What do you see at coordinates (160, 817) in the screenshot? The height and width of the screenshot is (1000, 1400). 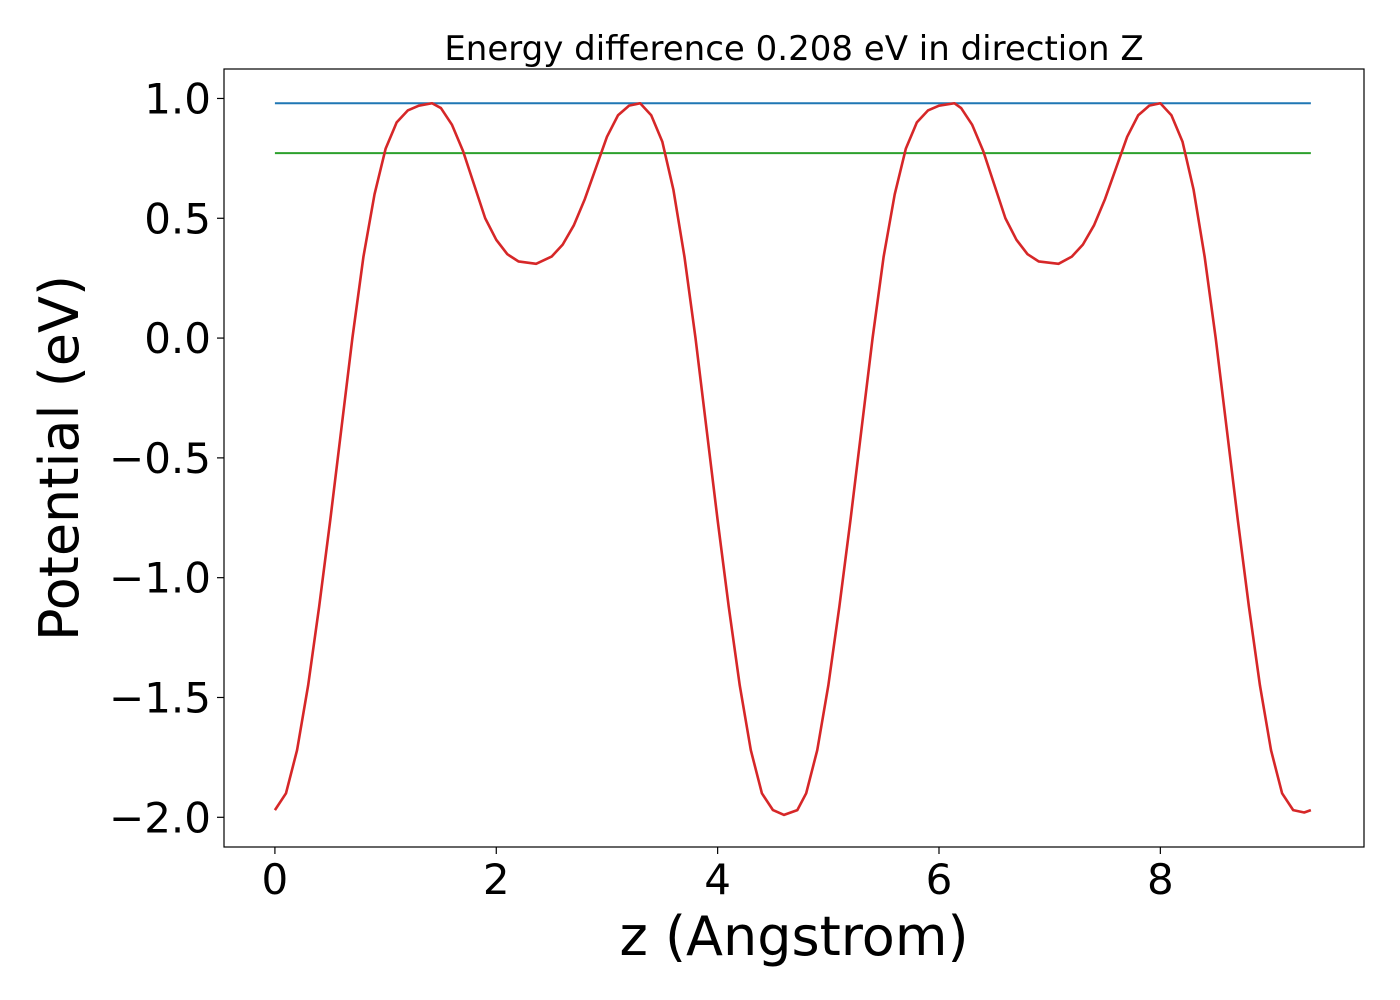 I see `y-tick-label: −2.0` at bounding box center [160, 817].